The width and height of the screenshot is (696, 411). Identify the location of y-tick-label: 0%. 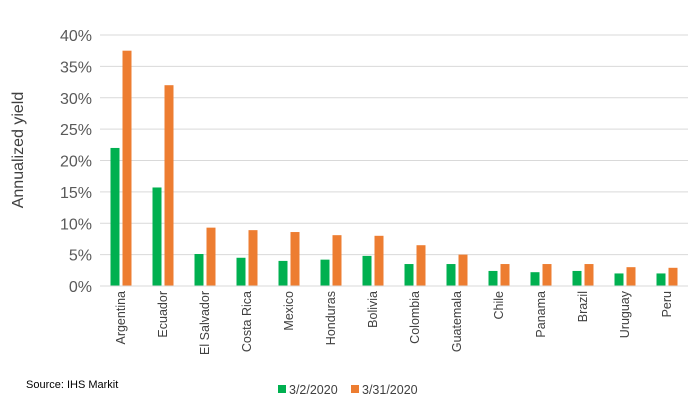
(80, 287).